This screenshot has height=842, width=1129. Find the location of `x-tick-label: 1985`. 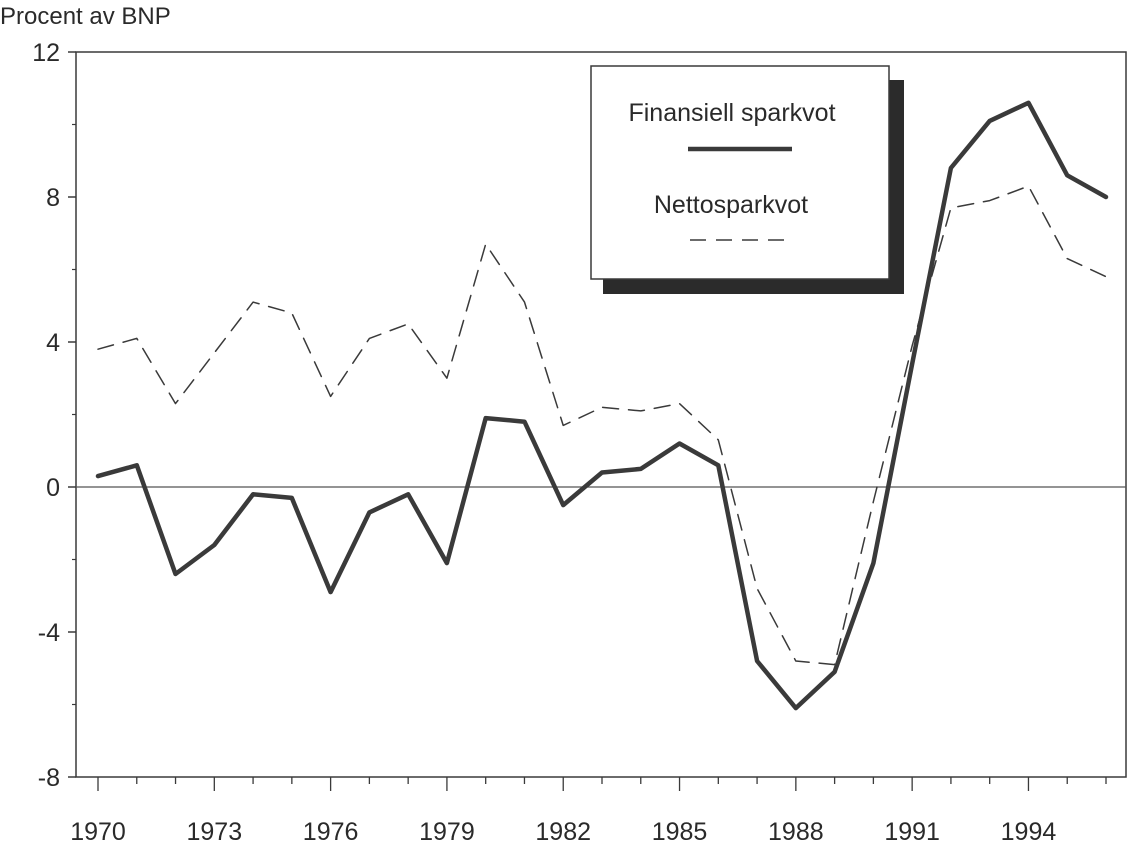

x-tick-label: 1985 is located at coordinates (680, 830).